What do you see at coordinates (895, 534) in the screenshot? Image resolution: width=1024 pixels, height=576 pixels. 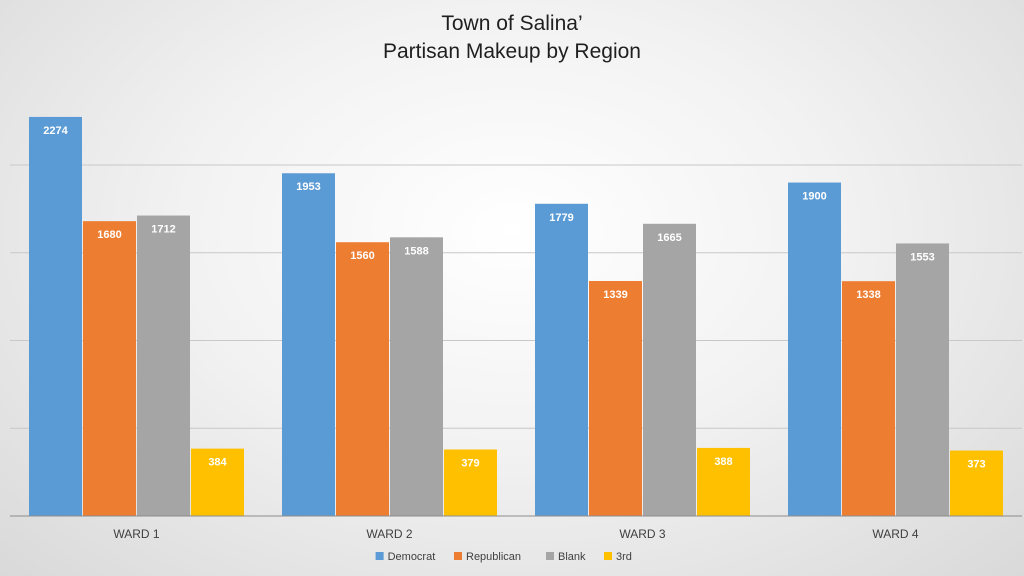 I see `x-tick-label: WARD 4` at bounding box center [895, 534].